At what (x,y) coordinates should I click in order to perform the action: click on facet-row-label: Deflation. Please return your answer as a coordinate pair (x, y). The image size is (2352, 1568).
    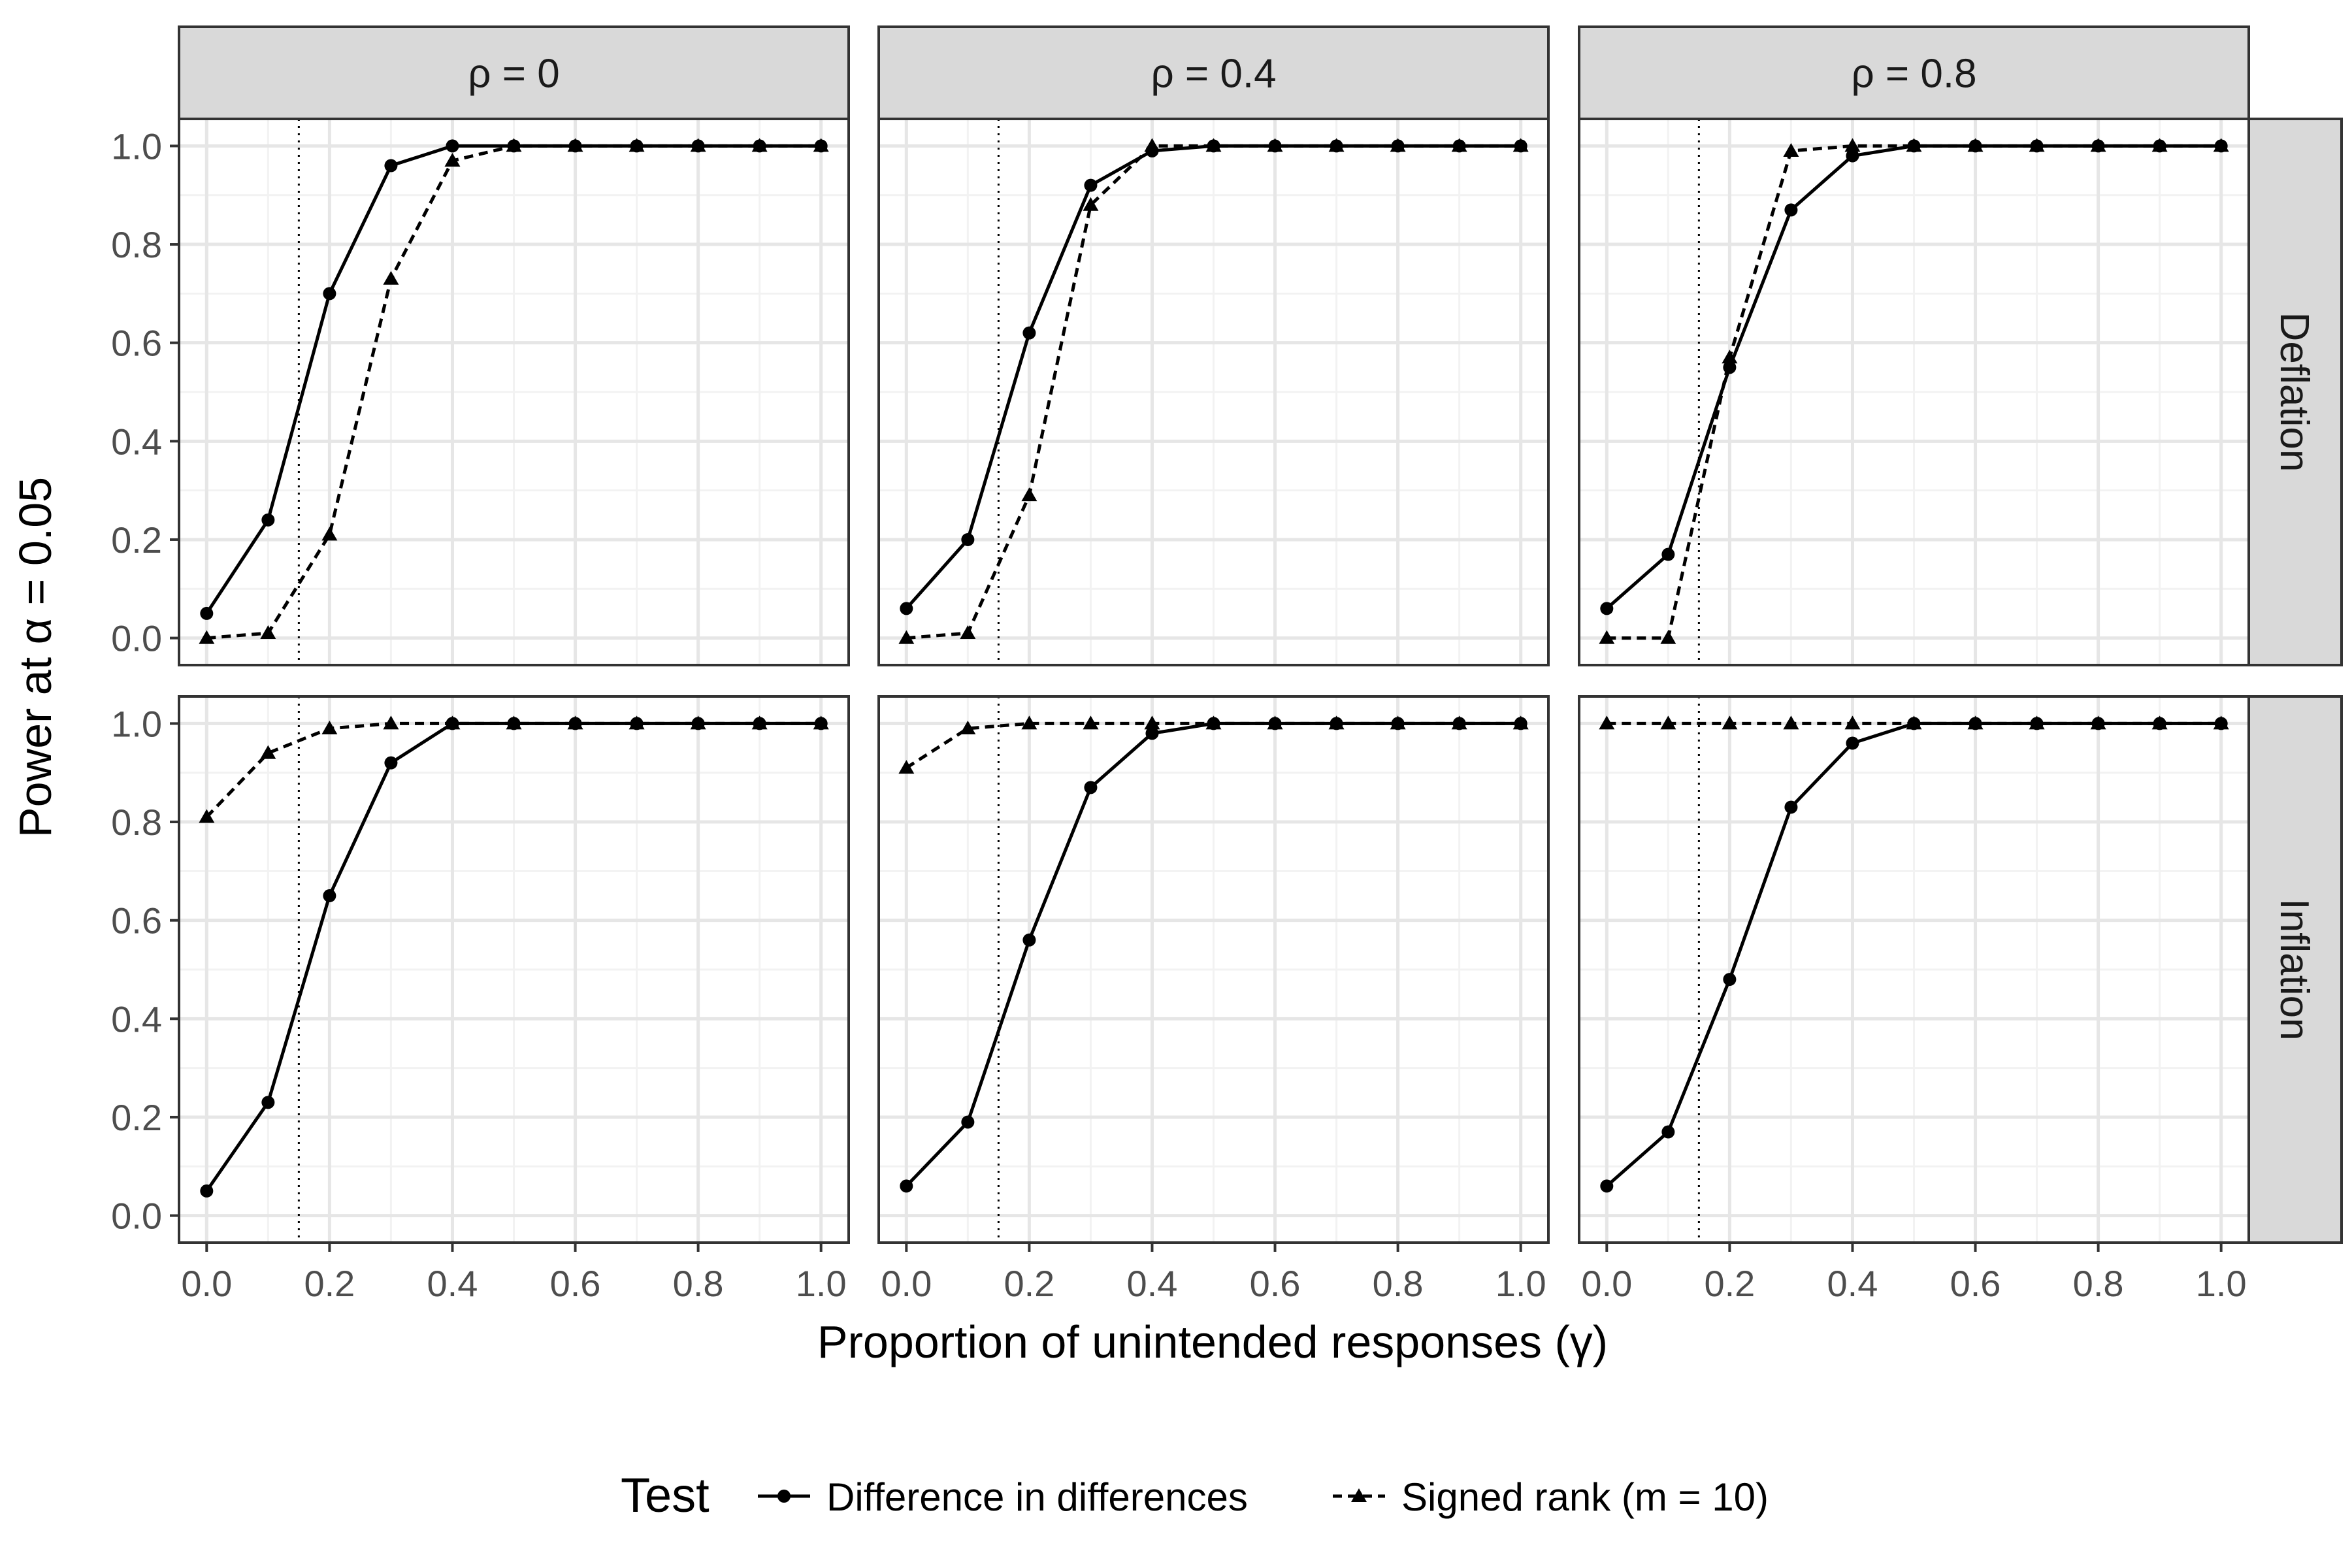
    Looking at the image, I should click on (2294, 392).